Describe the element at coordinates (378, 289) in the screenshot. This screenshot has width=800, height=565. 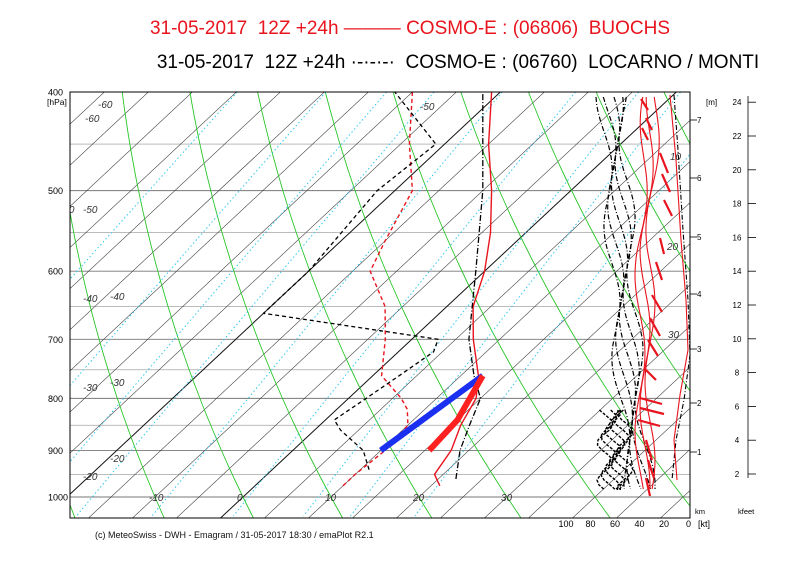
I see `dewpoint-line-buochs` at that location.